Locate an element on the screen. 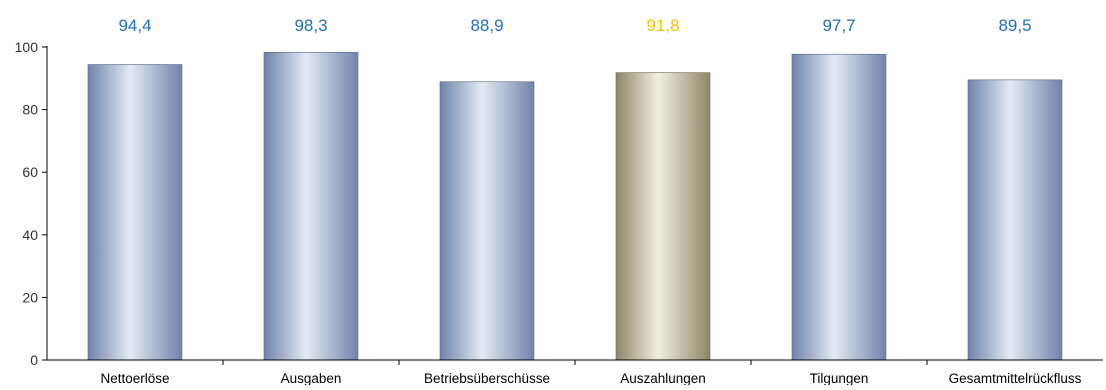  x-tick-label: Nettoerlöse is located at coordinates (134, 378).